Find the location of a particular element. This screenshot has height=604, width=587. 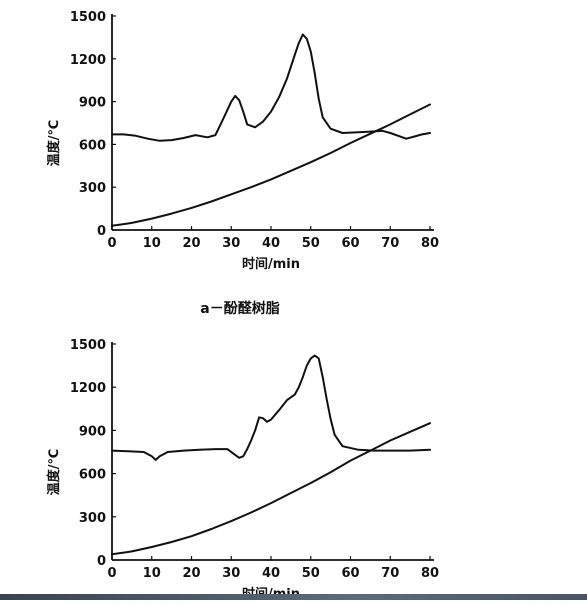

chart-caption: a－酚醛树脂 is located at coordinates (239, 308).